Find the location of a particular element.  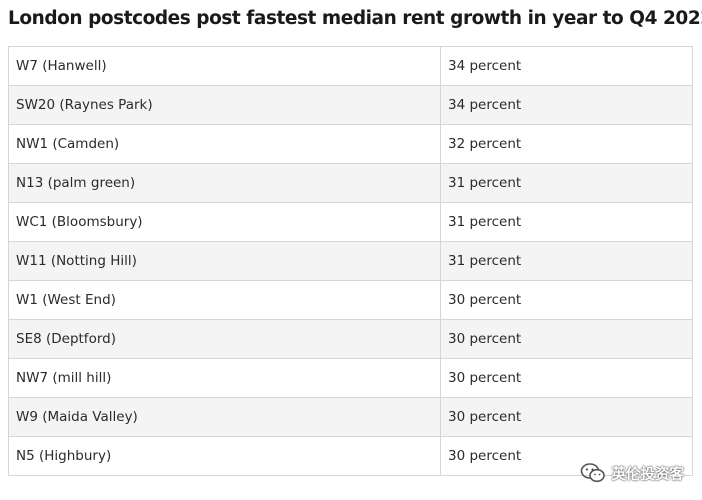

table-row: W9 (Maida Valley) 30 percent is located at coordinates (350, 417).